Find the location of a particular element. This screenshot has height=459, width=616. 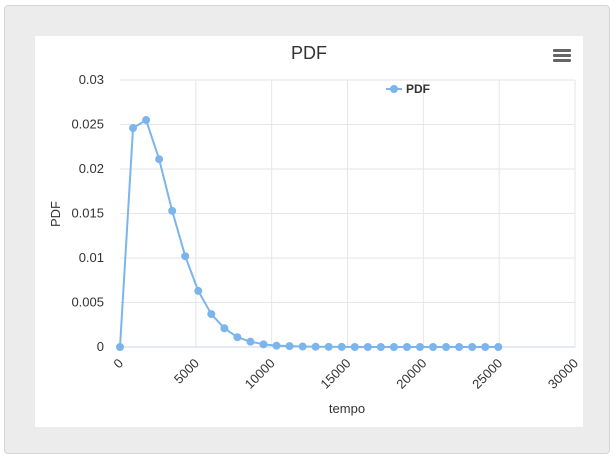

legend-symbol-marker is located at coordinates (394, 89).